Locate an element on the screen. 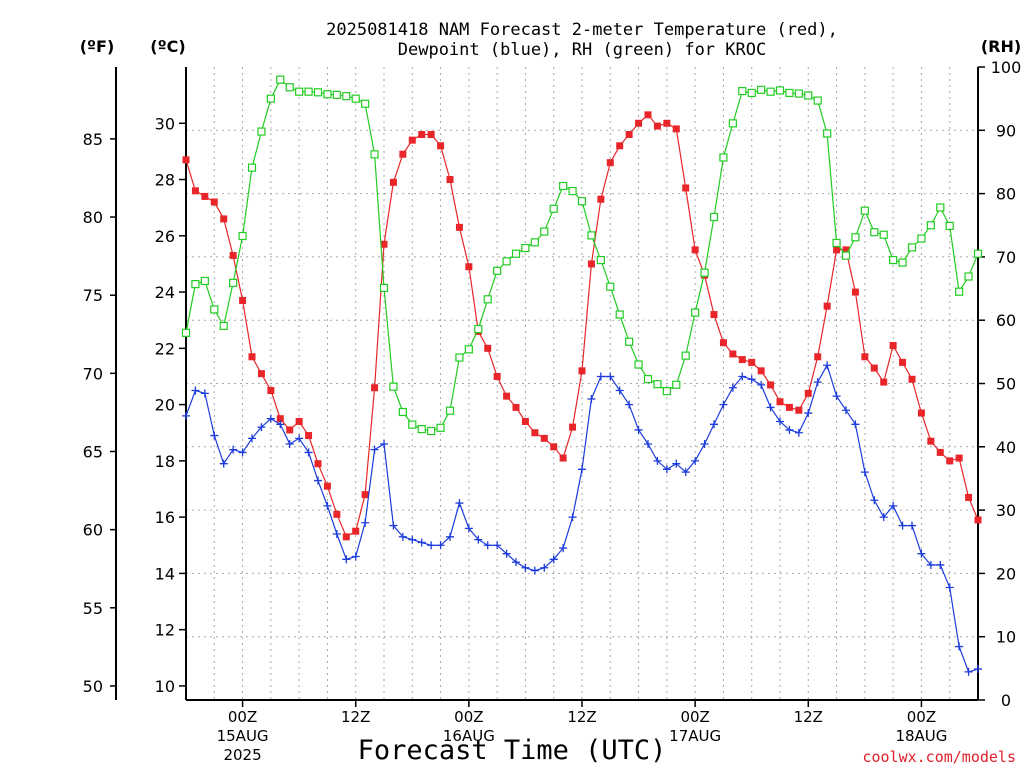  celsius-tick-label: 24 is located at coordinates (165, 292).